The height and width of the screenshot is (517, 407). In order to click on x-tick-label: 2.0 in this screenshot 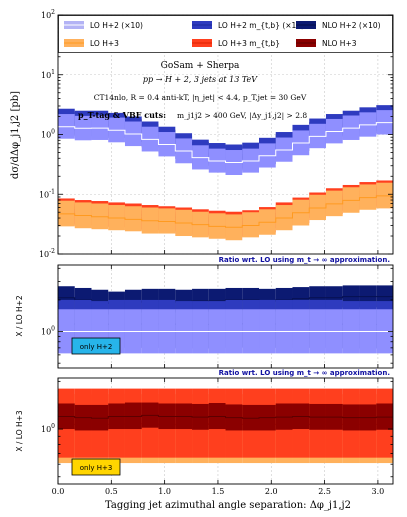, I will do `click(271, 491)`.